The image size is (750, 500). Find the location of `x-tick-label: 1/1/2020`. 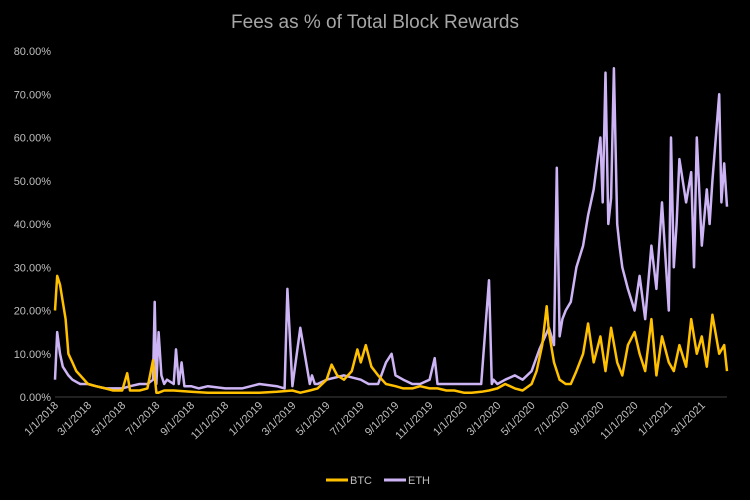

x-tick-label: 1/1/2020 is located at coordinates (450, 419).